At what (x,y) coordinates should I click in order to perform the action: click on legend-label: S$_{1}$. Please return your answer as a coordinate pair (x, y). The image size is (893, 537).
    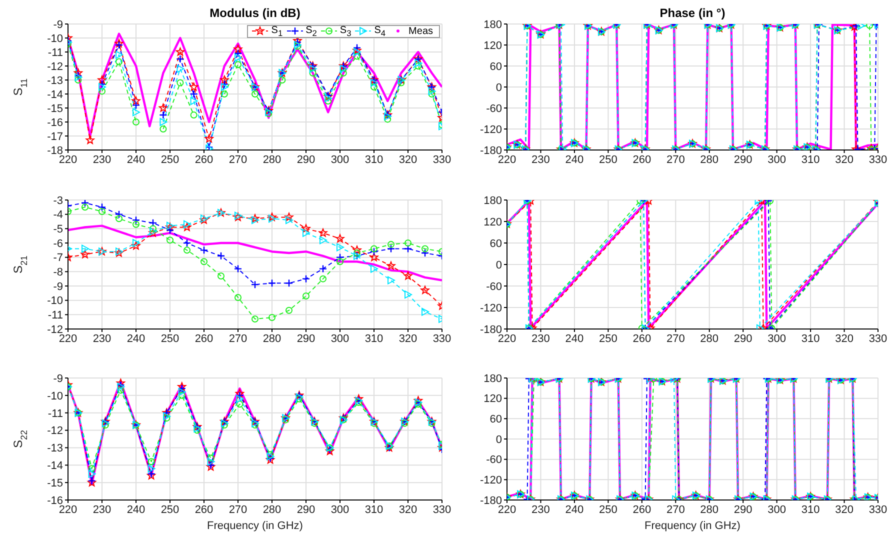
    Looking at the image, I should click on (277, 31).